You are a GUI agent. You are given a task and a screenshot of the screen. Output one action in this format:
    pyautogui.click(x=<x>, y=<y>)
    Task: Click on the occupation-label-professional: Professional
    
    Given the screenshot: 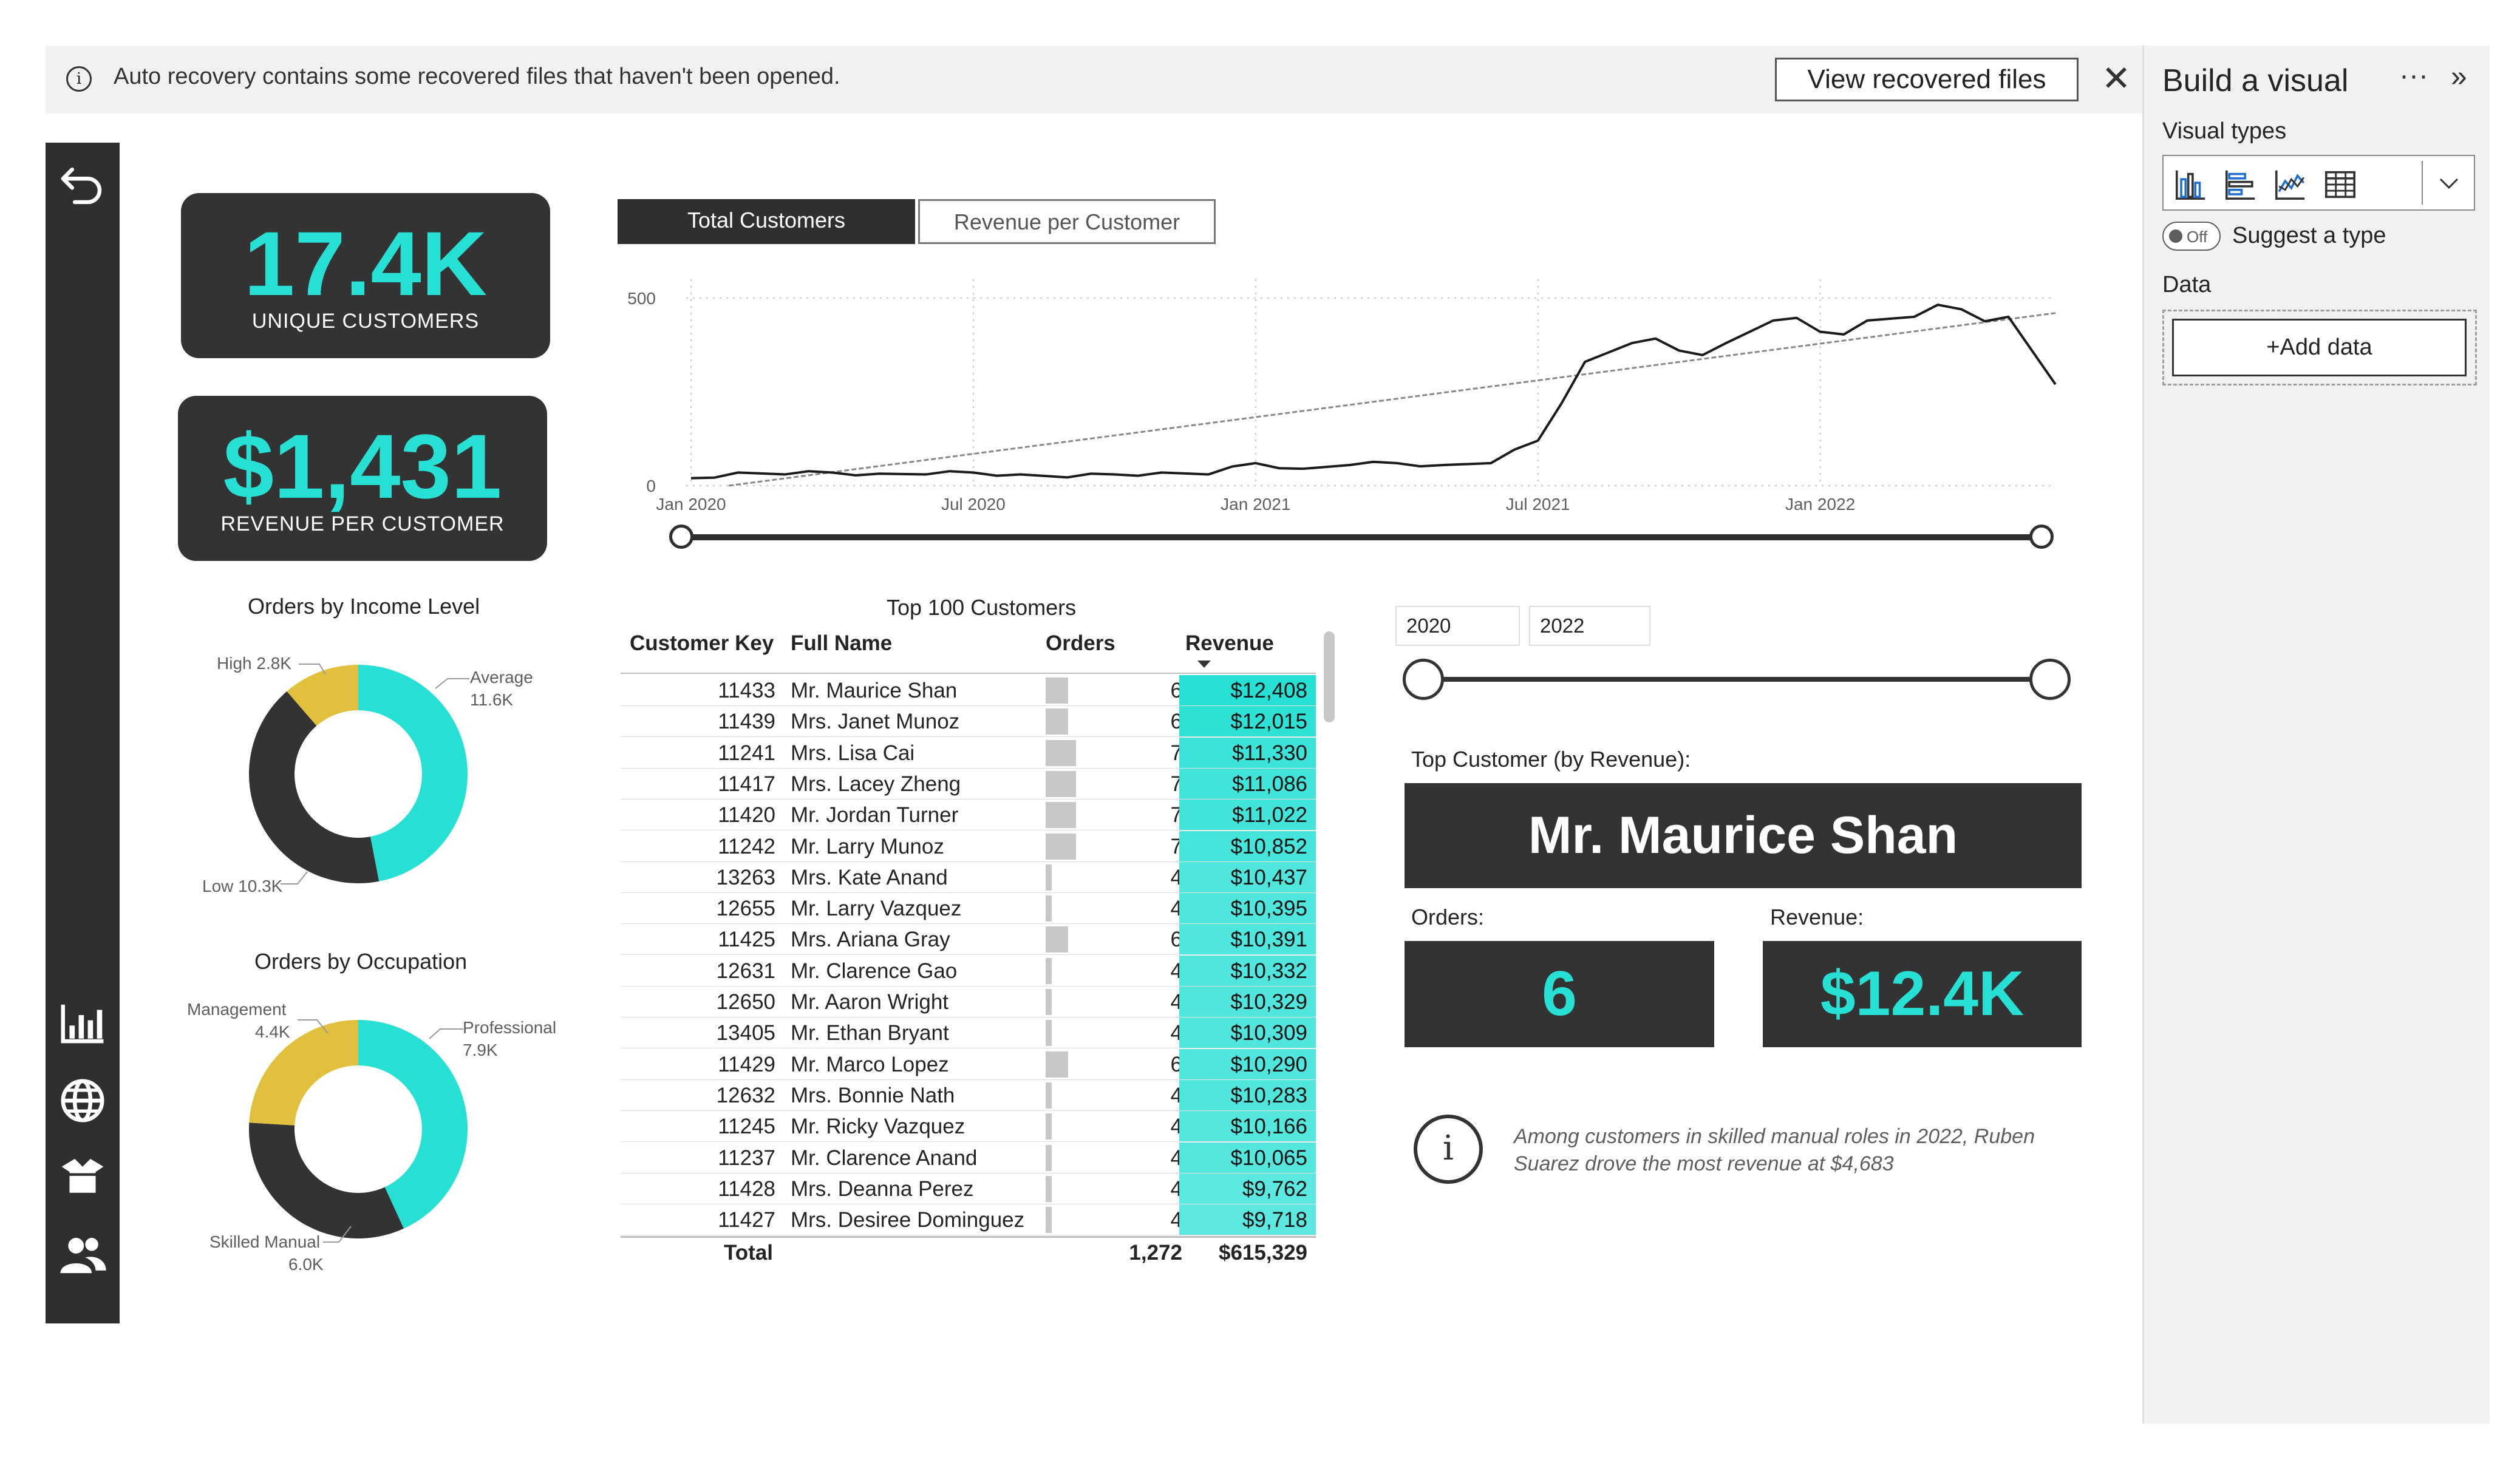 What is the action you would take?
    pyautogui.click(x=510, y=1027)
    